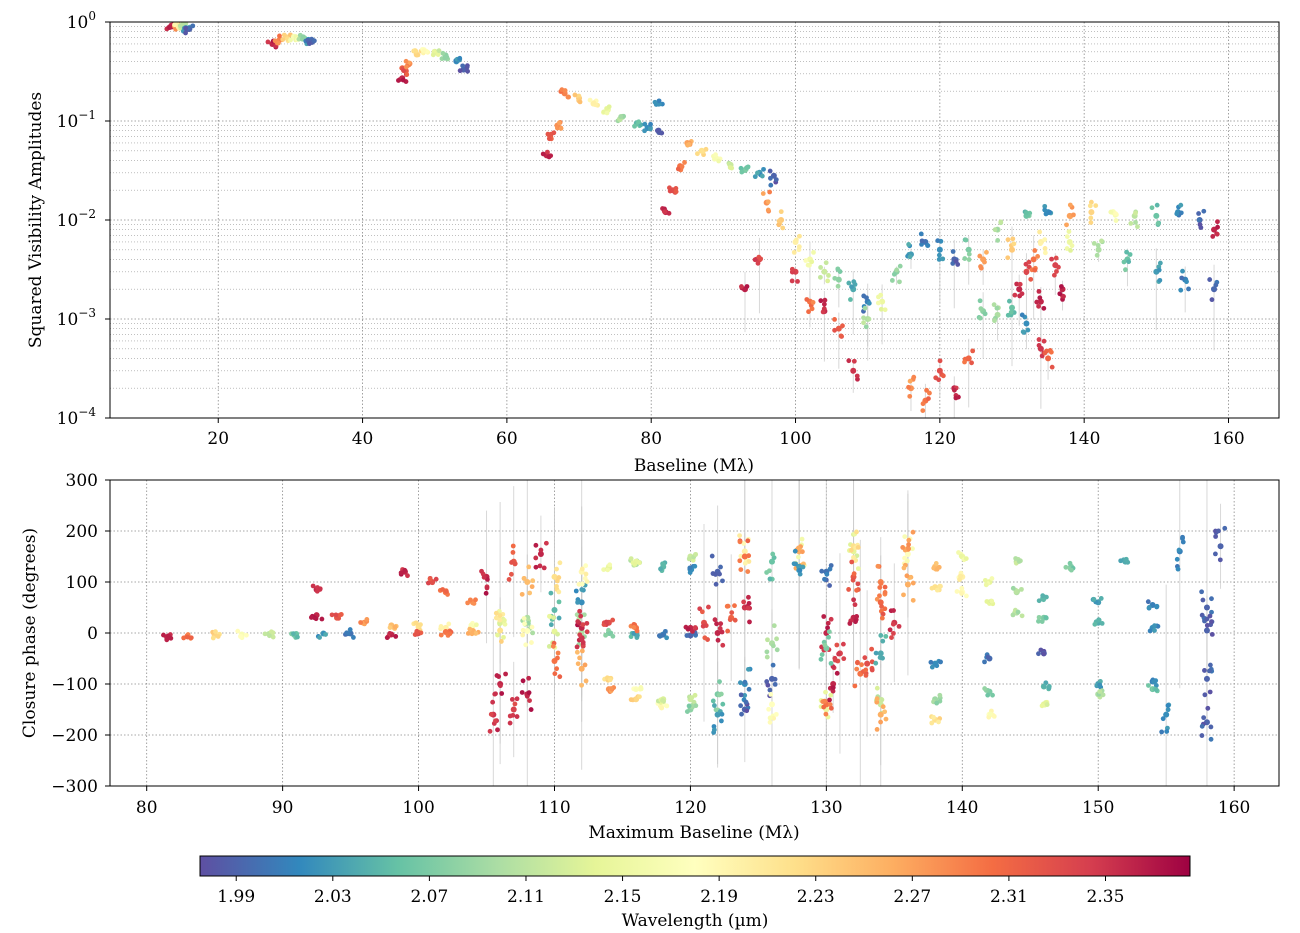  I want to click on visibility-ylabel: Squared Visibility Amplitudes, so click(36, 220).